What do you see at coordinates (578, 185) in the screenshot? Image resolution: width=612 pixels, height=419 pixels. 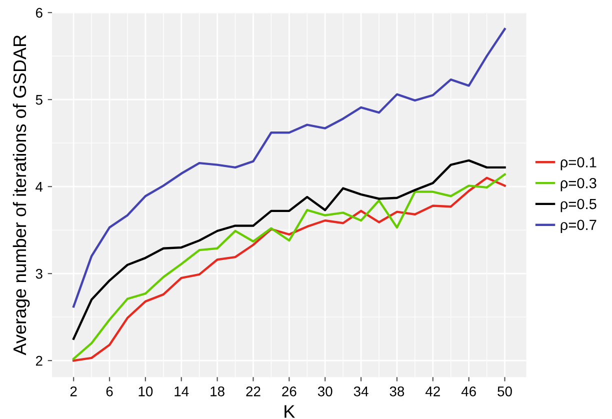 I see `legend-label: ρ=0.3` at bounding box center [578, 185].